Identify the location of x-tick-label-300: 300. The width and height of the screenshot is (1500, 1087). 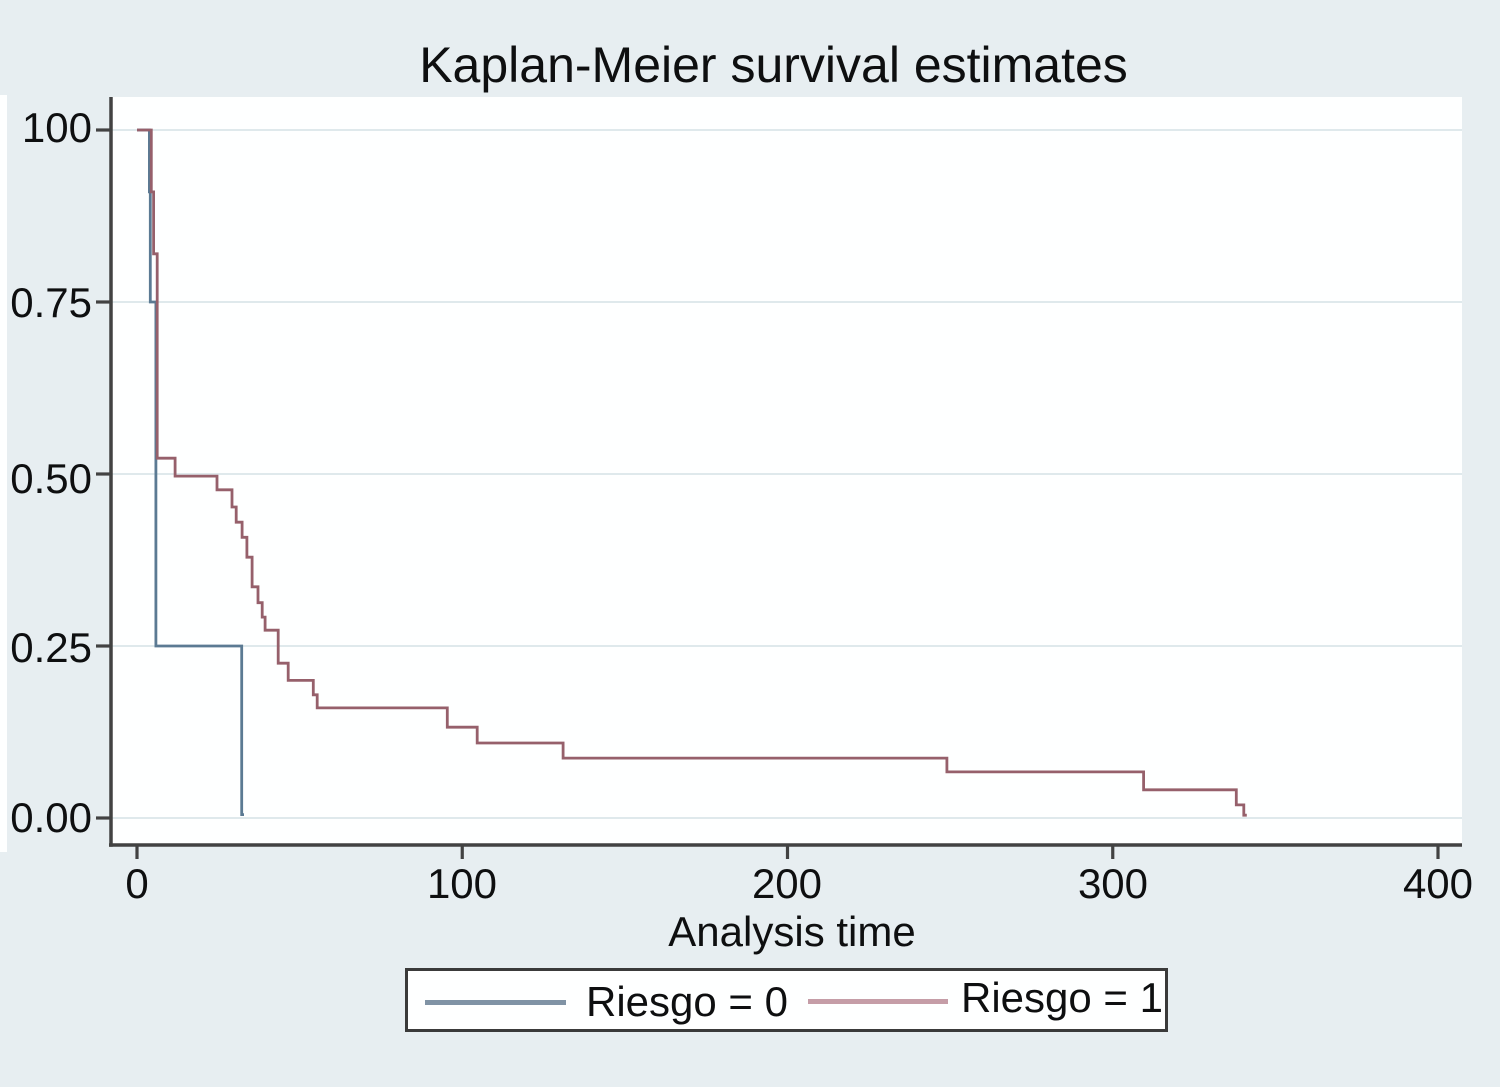
(1113, 883).